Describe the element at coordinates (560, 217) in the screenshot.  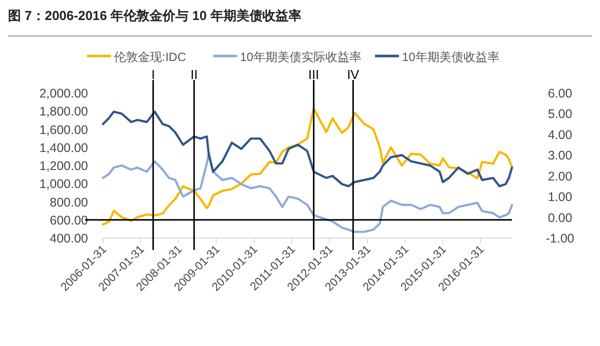
I see `y2-tick-label: 0.00` at that location.